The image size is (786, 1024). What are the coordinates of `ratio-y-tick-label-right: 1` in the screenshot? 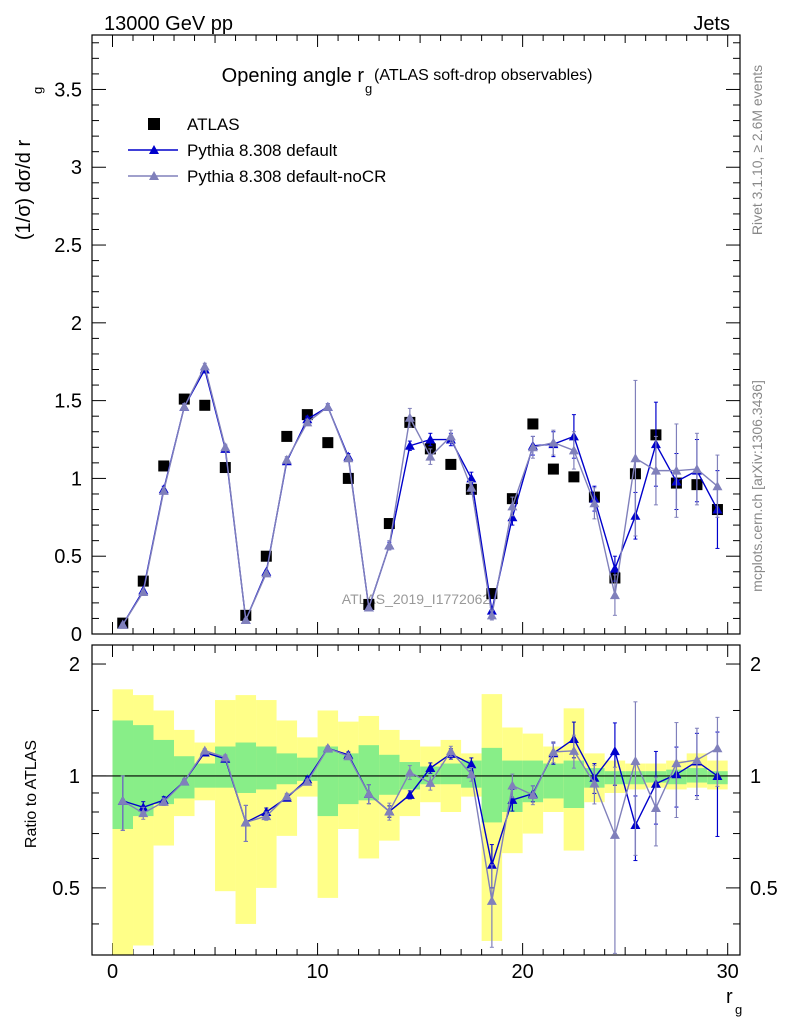 It's located at (755, 777).